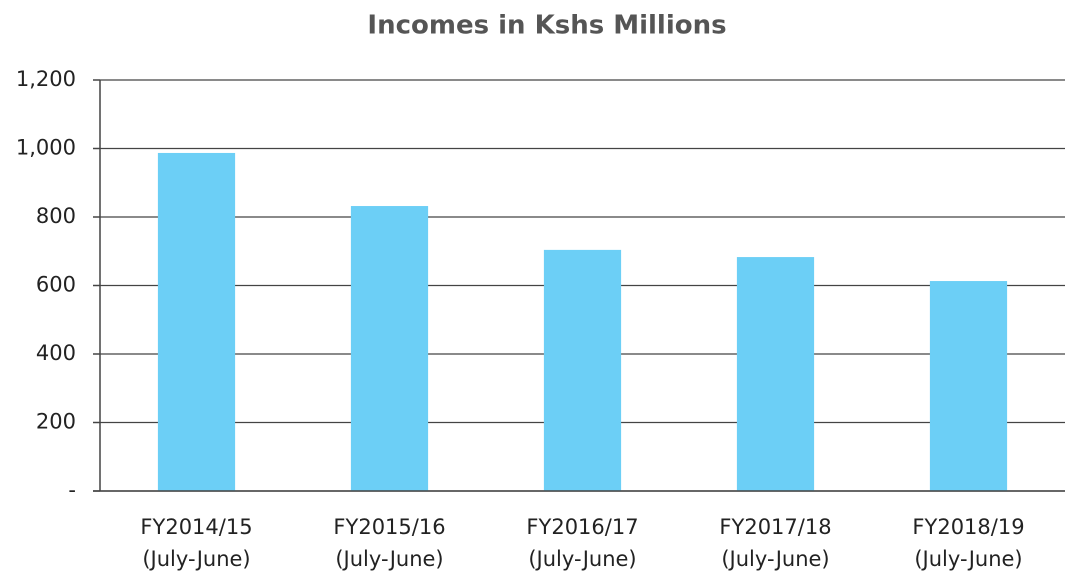  What do you see at coordinates (56, 216) in the screenshot?
I see `y-tick-label: 800` at bounding box center [56, 216].